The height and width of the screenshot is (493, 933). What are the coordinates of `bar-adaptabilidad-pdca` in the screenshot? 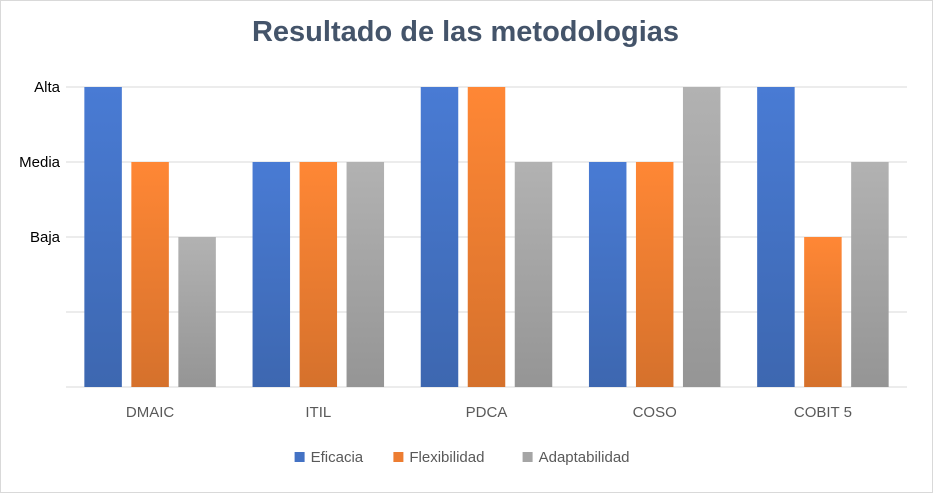 It's located at (533, 274).